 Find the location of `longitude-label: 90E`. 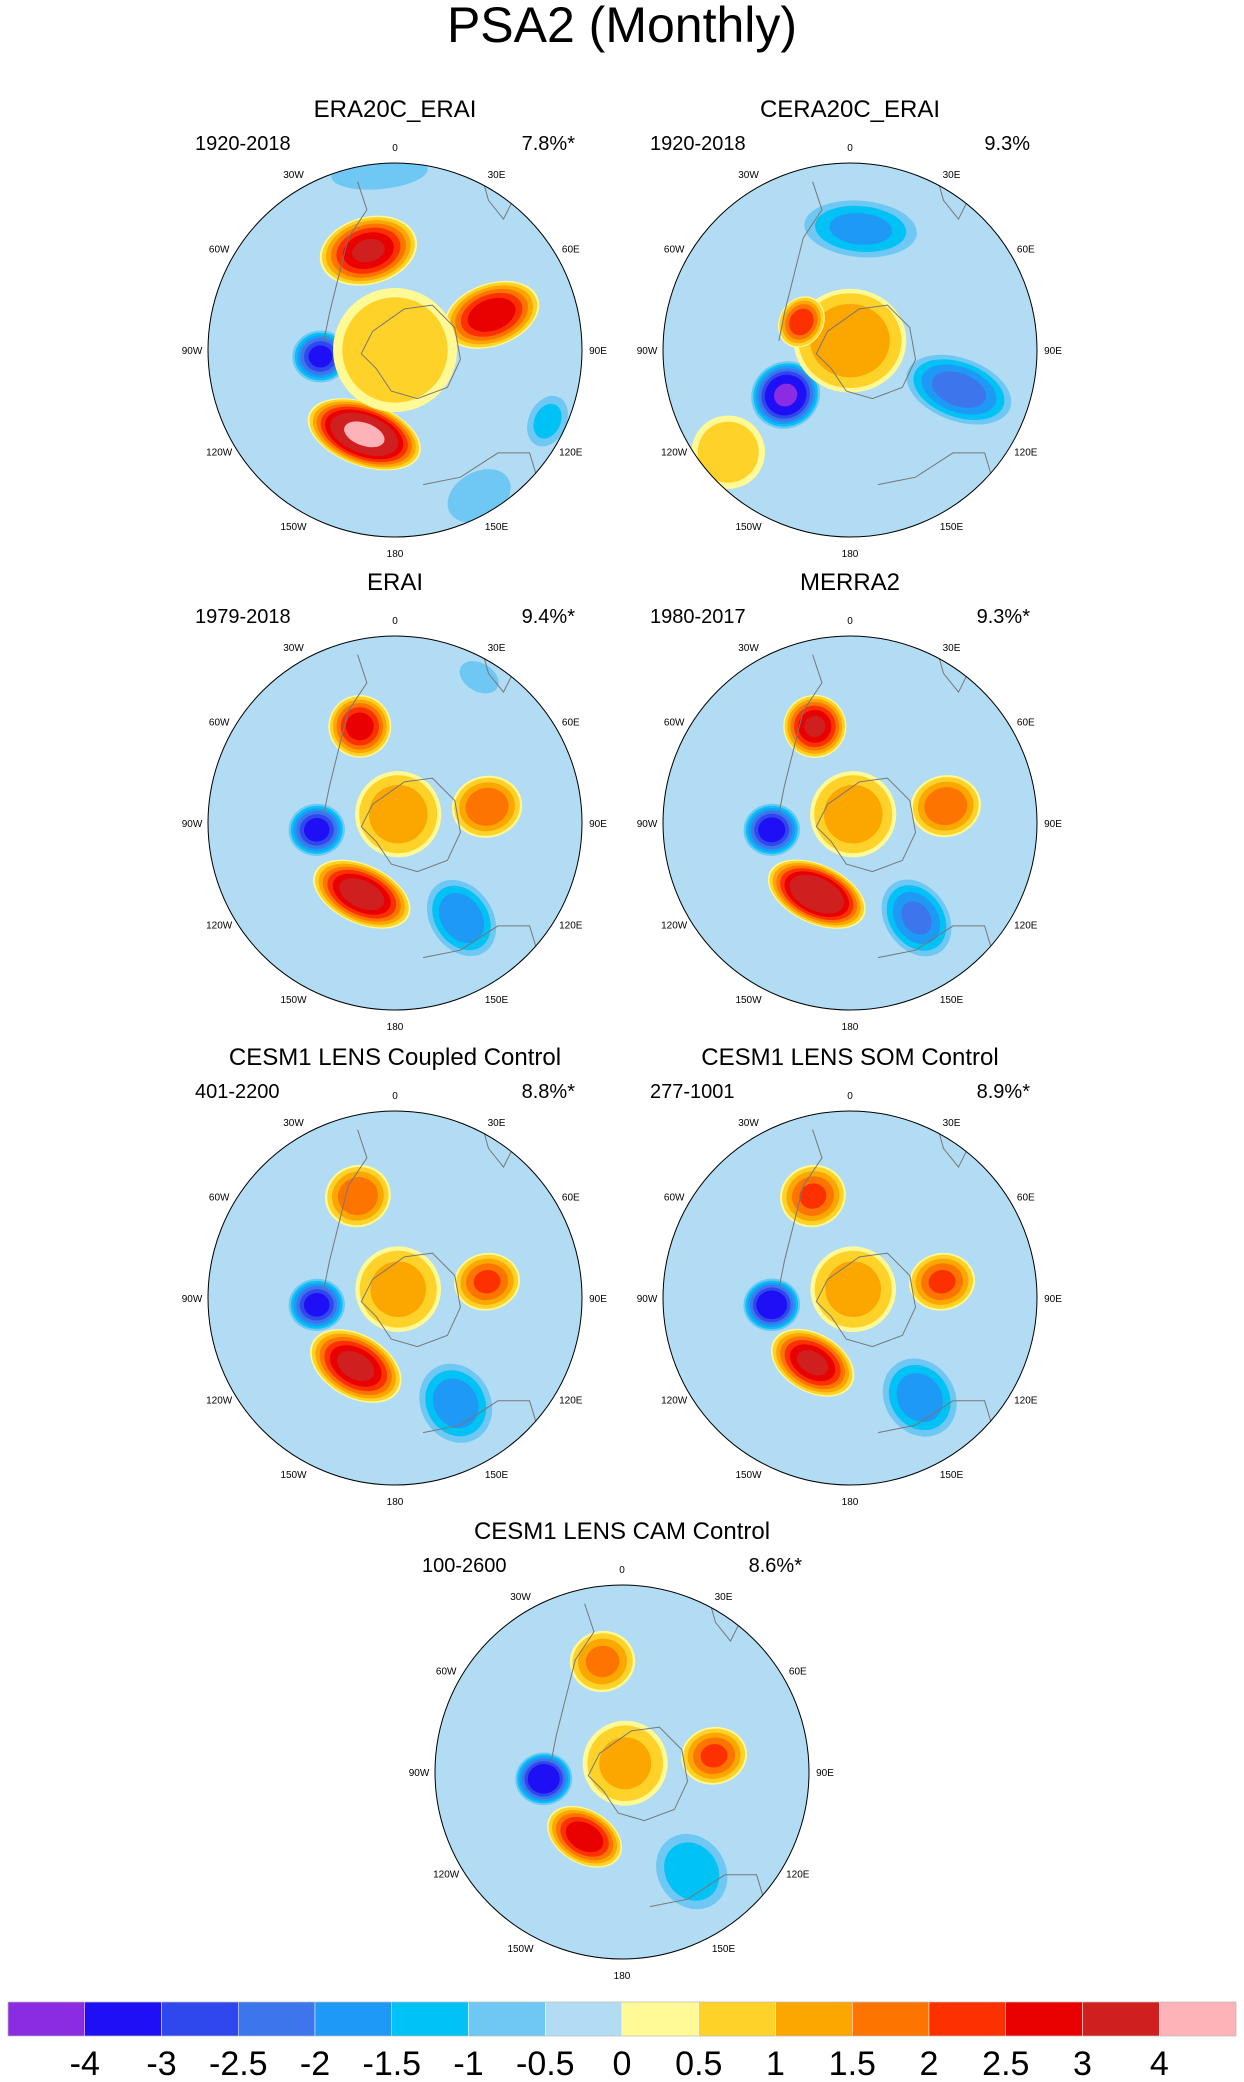

longitude-label: 90E is located at coordinates (598, 1299).